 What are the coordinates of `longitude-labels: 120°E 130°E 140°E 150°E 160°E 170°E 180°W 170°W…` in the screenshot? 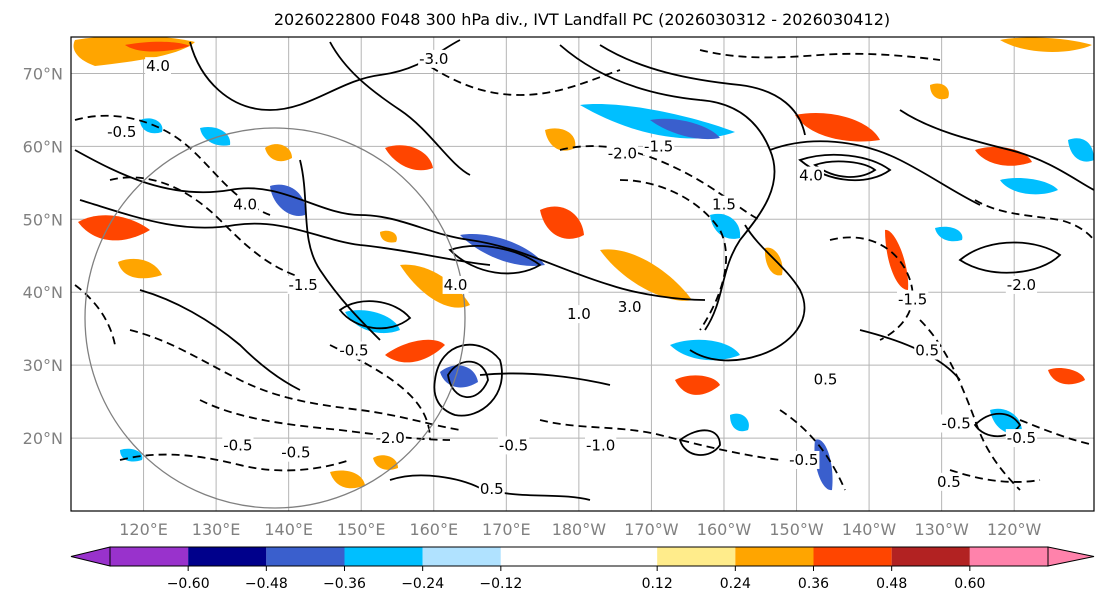 It's located at (580, 529).